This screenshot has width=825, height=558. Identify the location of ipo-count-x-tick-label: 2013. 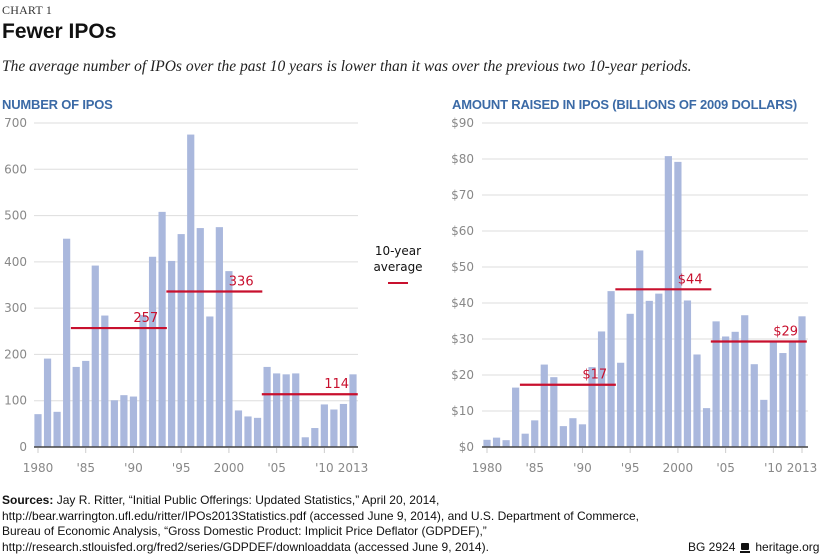
(353, 468).